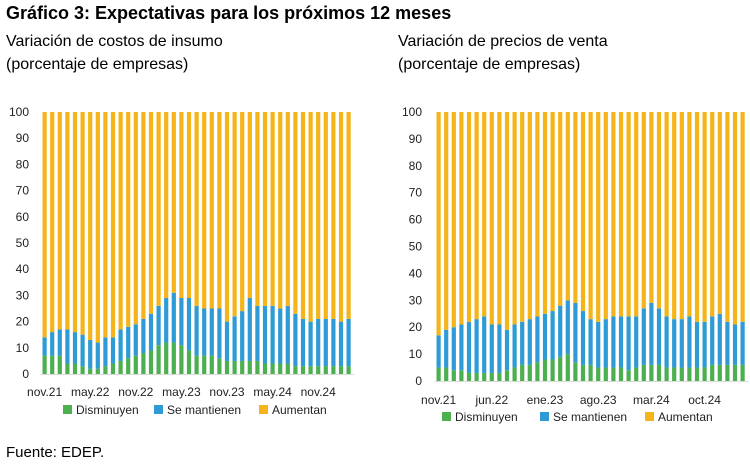  Describe the element at coordinates (416, 139) in the screenshot. I see `right-y-tick-label: 90` at that location.